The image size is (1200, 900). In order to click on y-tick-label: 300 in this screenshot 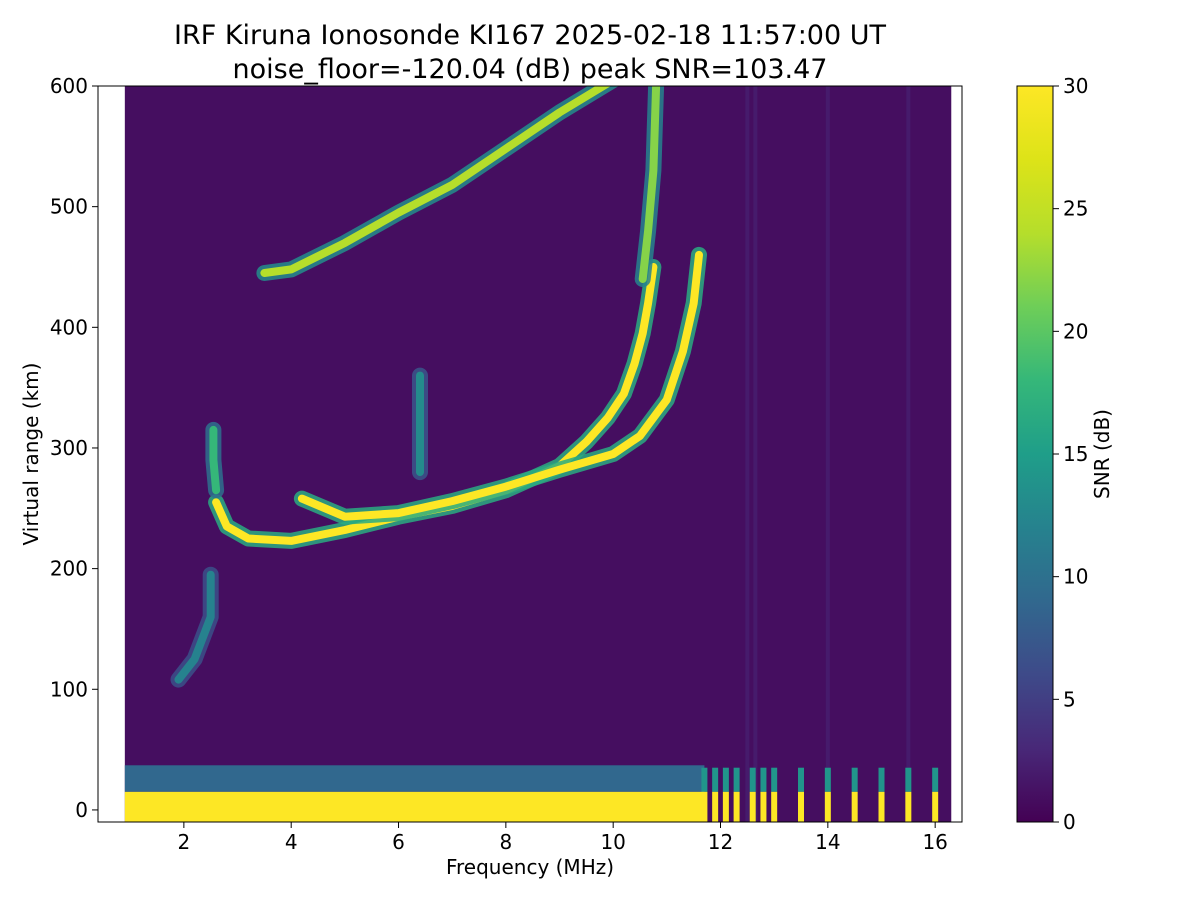, I will do `click(69, 448)`.